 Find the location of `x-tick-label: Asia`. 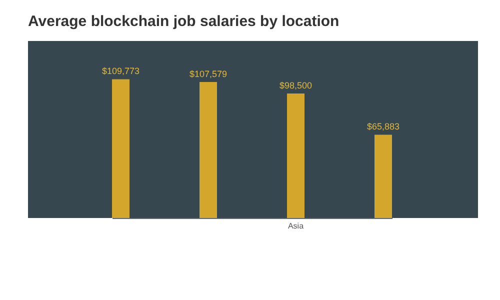

x-tick-label: Asia is located at coordinates (296, 226).